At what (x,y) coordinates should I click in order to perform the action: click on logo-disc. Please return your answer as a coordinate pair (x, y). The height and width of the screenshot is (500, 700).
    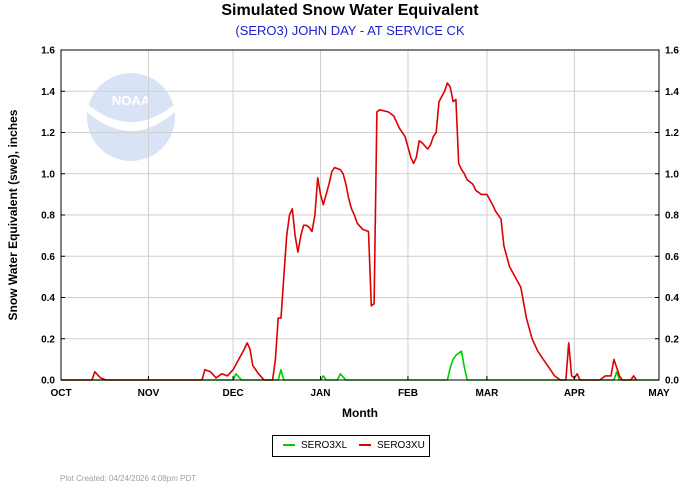
    Looking at the image, I should click on (131, 117).